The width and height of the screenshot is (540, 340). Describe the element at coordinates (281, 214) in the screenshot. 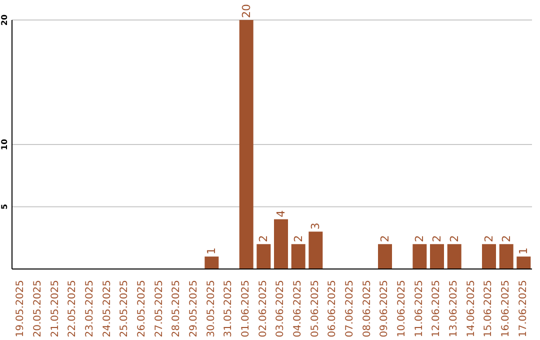

I see `data-label: 4` at that location.